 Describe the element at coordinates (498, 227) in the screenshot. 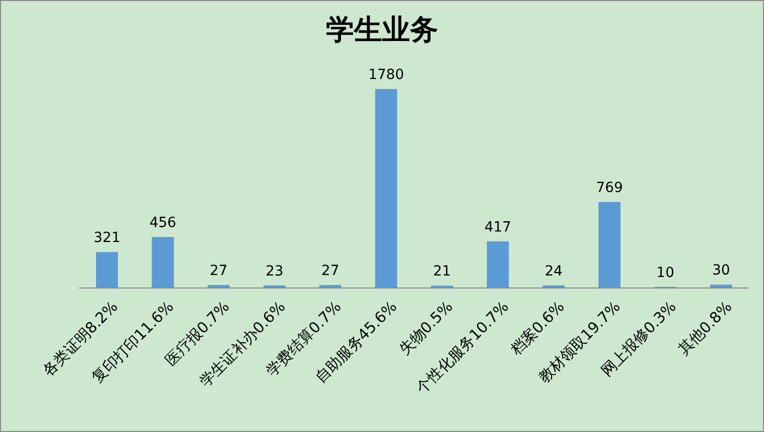

I see `data-label: 417` at that location.